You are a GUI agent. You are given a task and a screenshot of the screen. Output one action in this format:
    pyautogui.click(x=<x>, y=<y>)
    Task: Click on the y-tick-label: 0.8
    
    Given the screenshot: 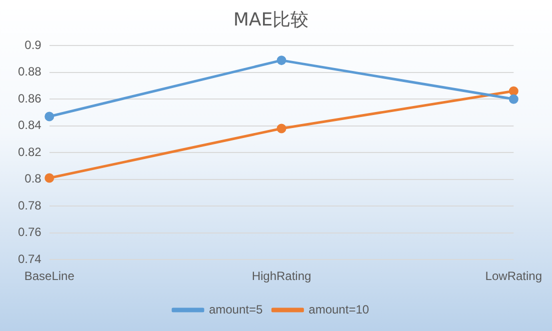 What is the action you would take?
    pyautogui.click(x=33, y=179)
    